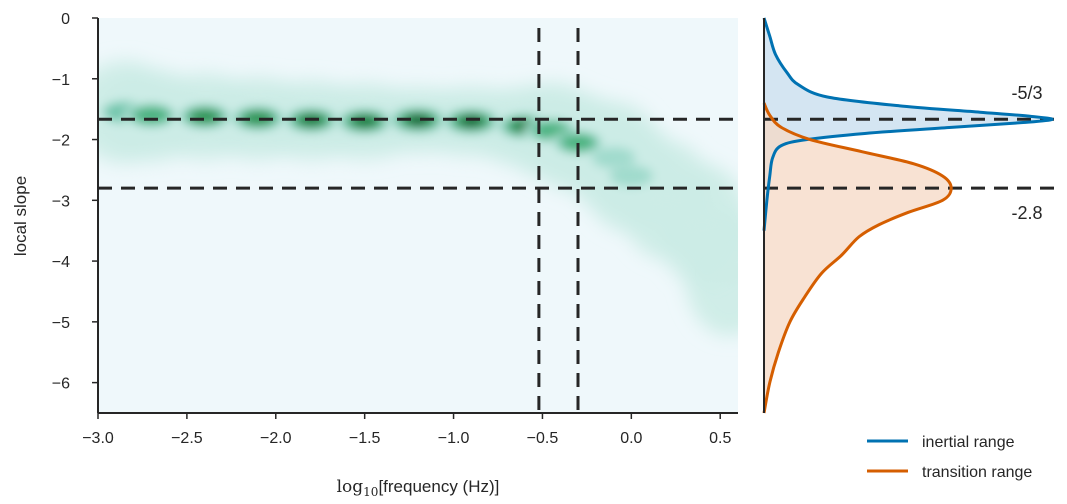 This screenshot has height=504, width=1067. Describe the element at coordinates (276, 438) in the screenshot. I see `x-tick-label: −2.0` at that location.